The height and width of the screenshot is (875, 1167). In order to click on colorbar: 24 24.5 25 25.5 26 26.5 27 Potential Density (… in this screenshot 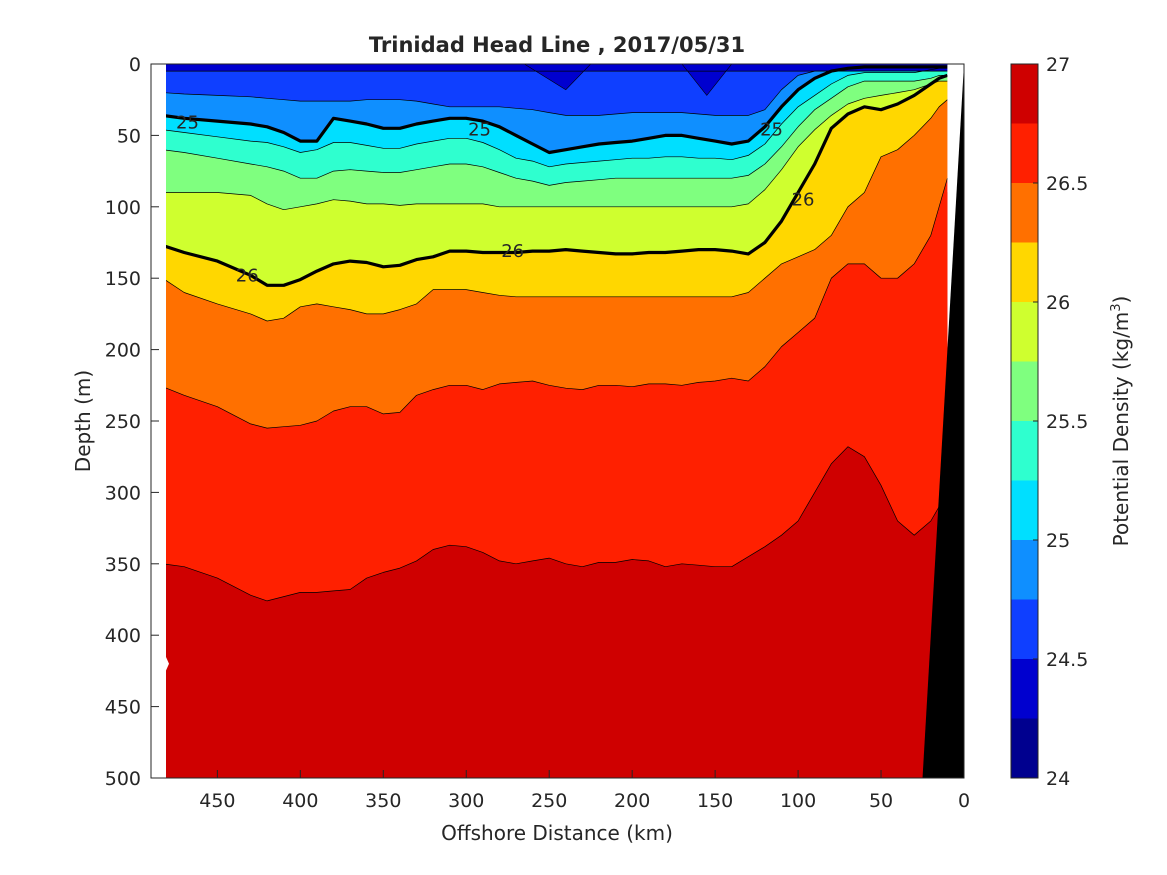, I will do `click(1071, 422)`.